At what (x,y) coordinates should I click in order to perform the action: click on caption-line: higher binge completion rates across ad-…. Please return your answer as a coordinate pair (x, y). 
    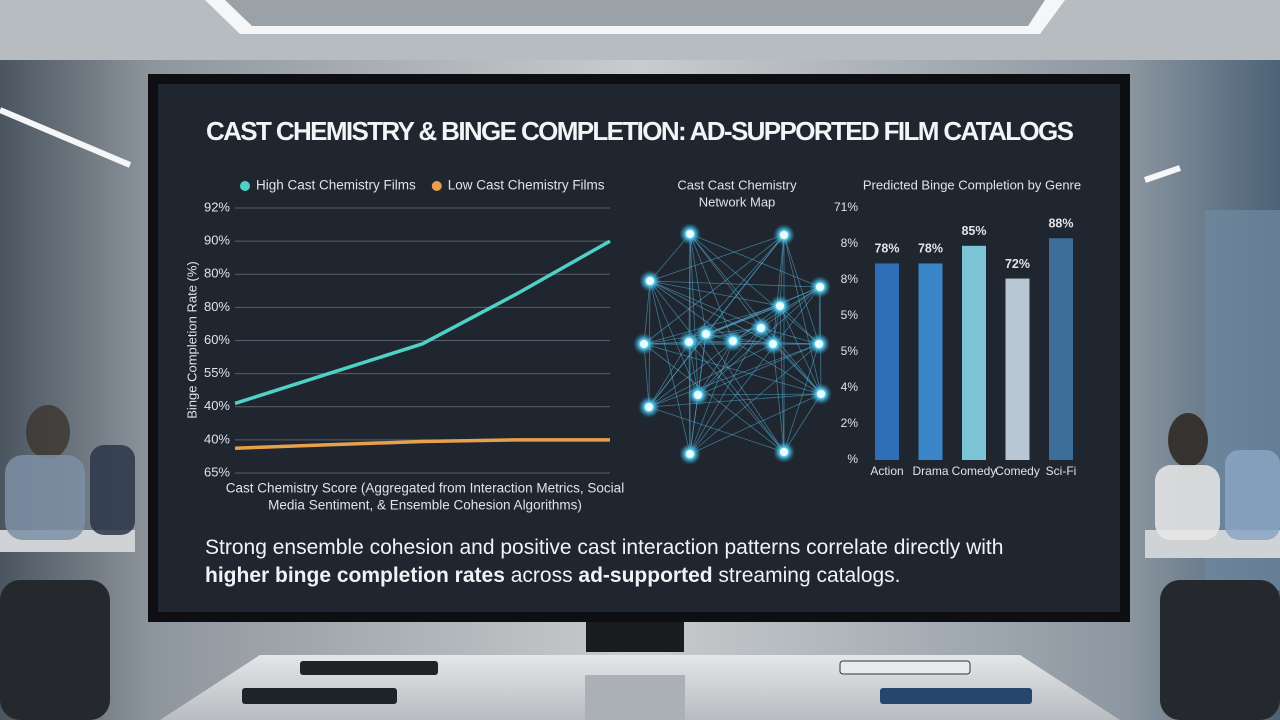
    Looking at the image, I should click on (553, 575).